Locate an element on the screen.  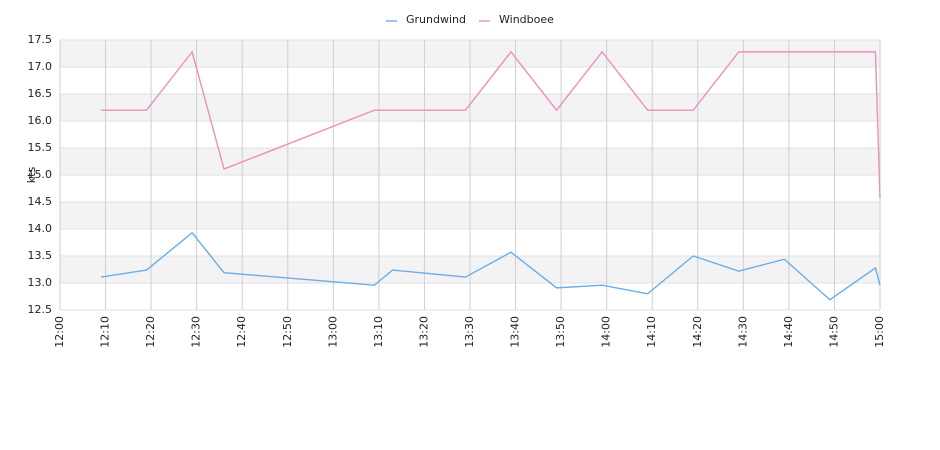
x-tick-label: 14:50 is located at coordinates (833, 332).